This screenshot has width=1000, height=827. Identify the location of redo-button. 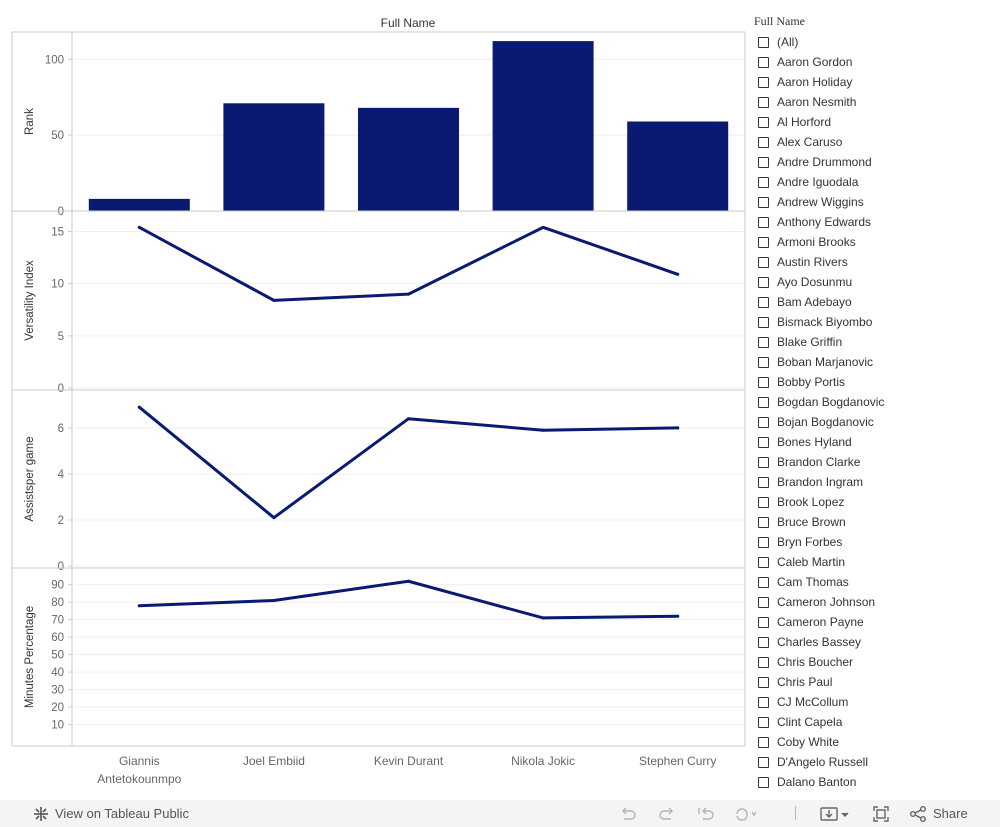
(667, 813).